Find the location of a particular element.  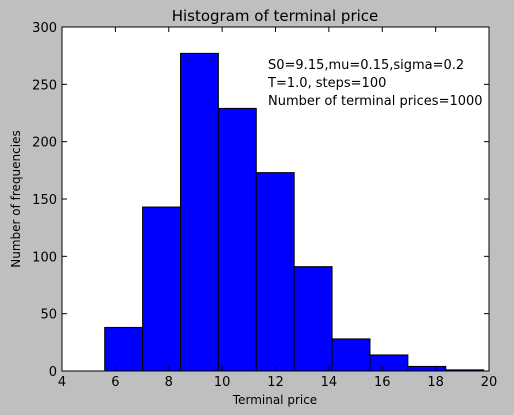

x-tick-label-5: 14 is located at coordinates (329, 382).